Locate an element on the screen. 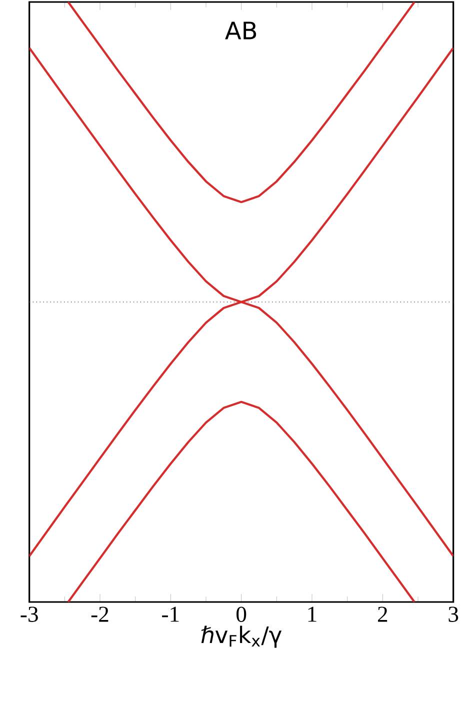 The width and height of the screenshot is (468, 722). annotation: AB is located at coordinates (240, 31).